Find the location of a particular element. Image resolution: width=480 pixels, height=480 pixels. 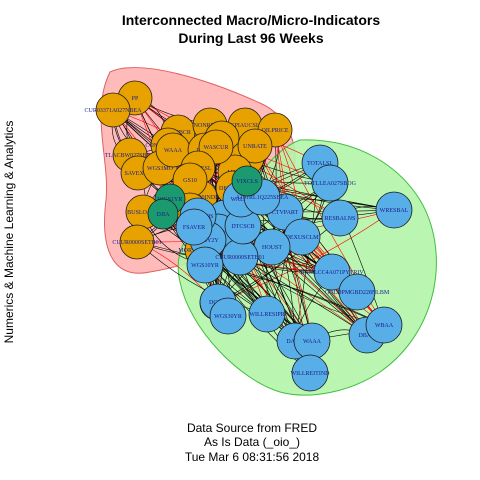

node-blue: WBAA is located at coordinates (384, 325).